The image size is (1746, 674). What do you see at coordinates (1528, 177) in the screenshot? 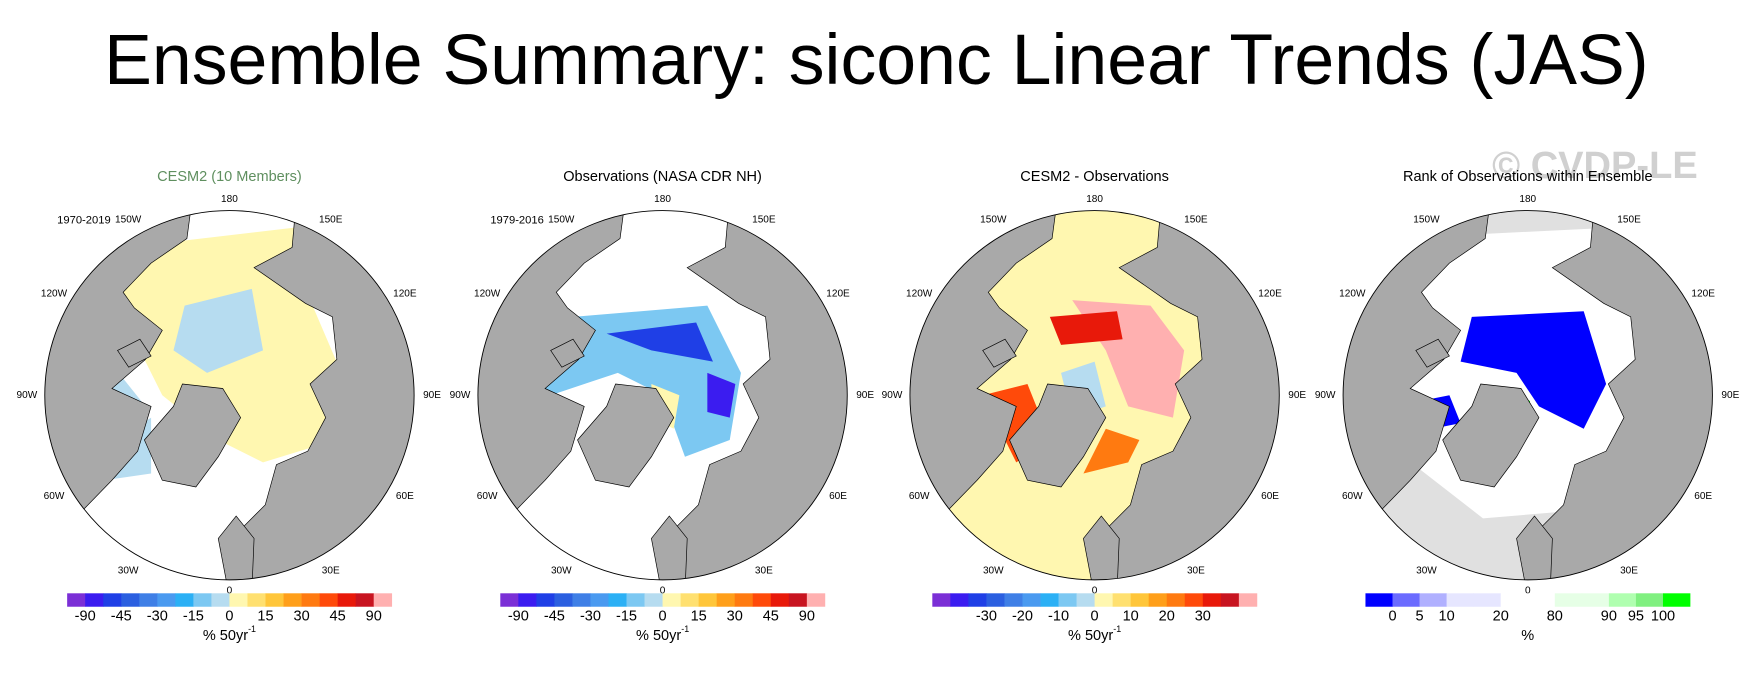
I see `panel-title: Rank of Observations within Ensemble` at bounding box center [1528, 177].